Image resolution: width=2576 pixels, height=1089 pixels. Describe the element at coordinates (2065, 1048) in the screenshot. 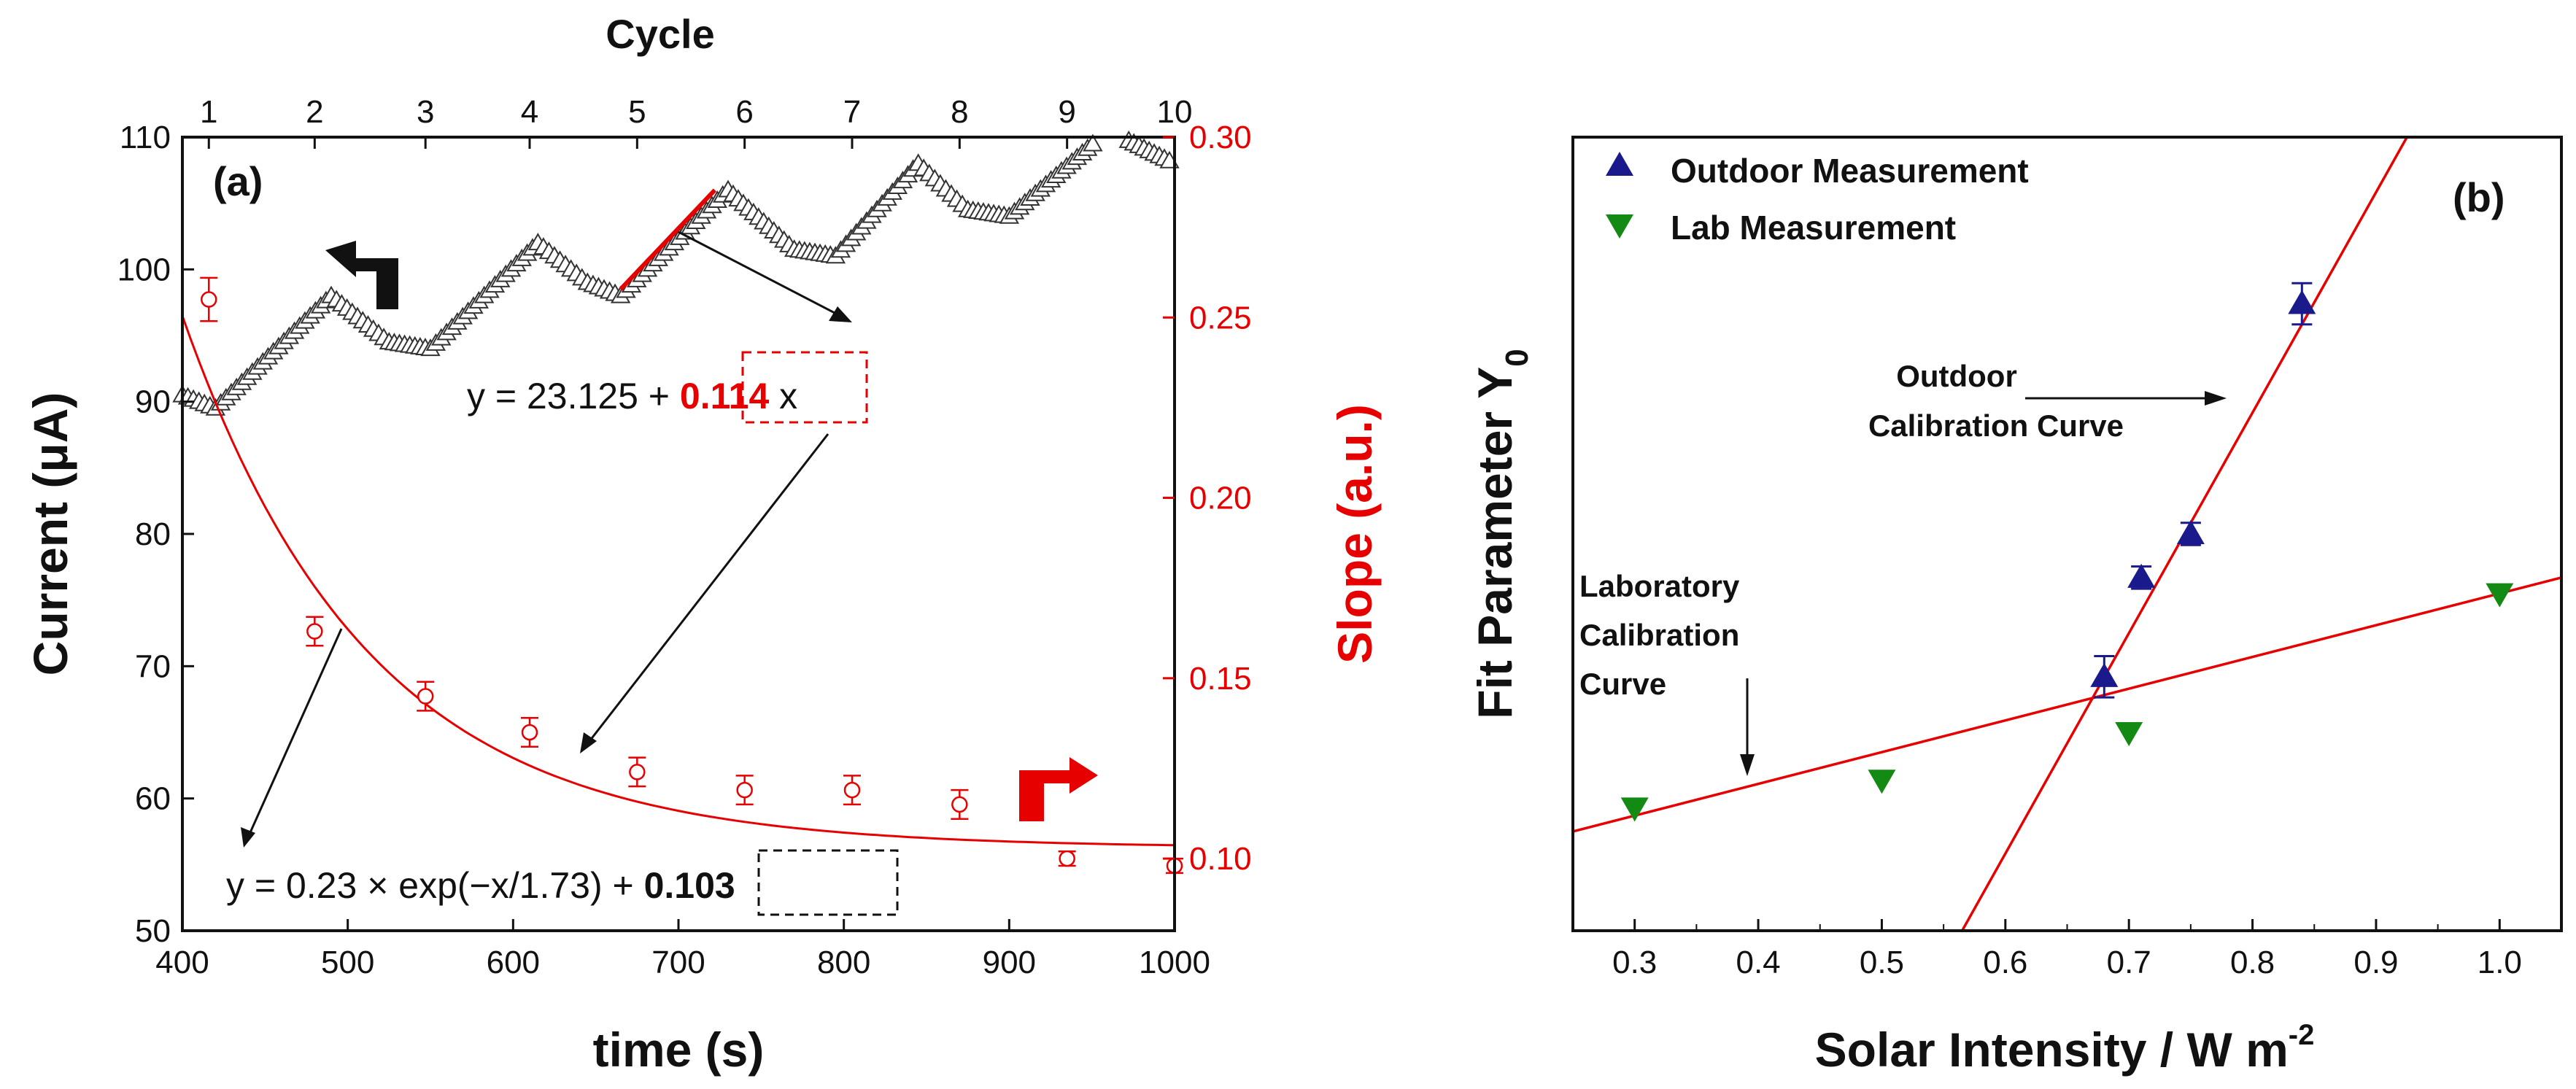

I see `x-axis-label-b: Solar Intensity / W m-2` at that location.